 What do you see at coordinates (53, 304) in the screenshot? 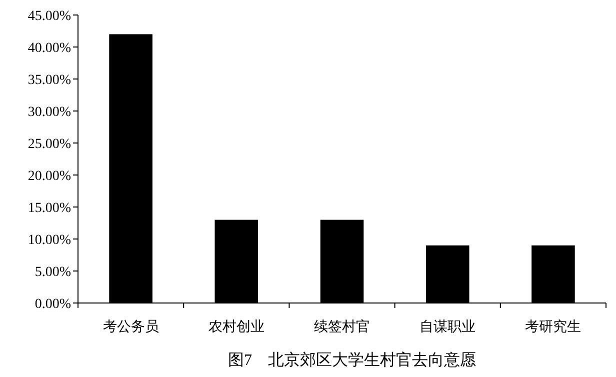
I see `y-tick-label: 0.00%` at bounding box center [53, 304].